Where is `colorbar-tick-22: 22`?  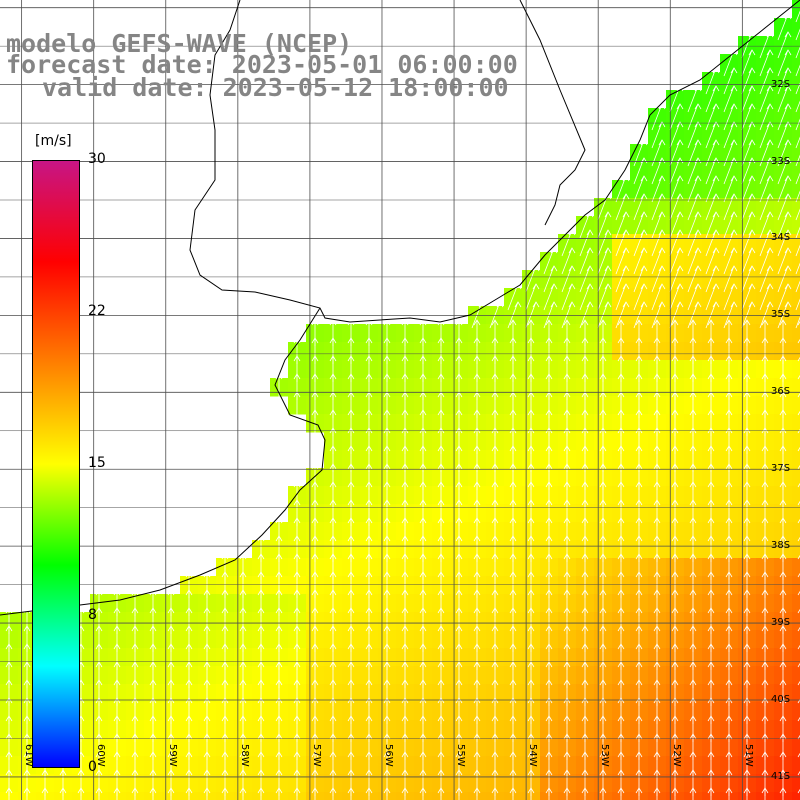
colorbar-tick-22: 22 is located at coordinates (97, 311).